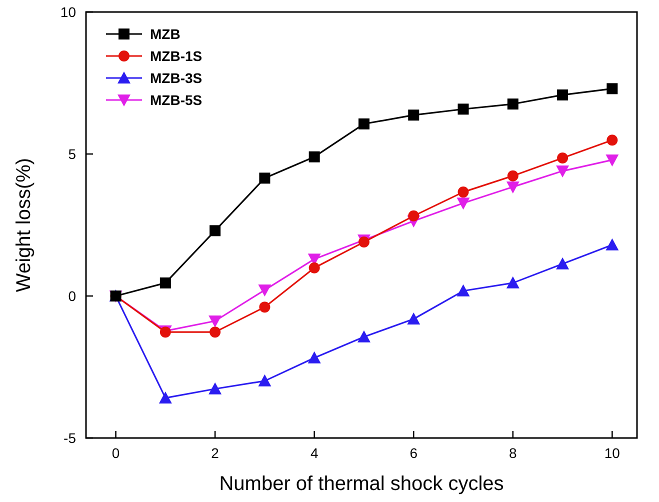 The height and width of the screenshot is (502, 659). What do you see at coordinates (68, 12) in the screenshot?
I see `y-tick-label: 10` at bounding box center [68, 12].